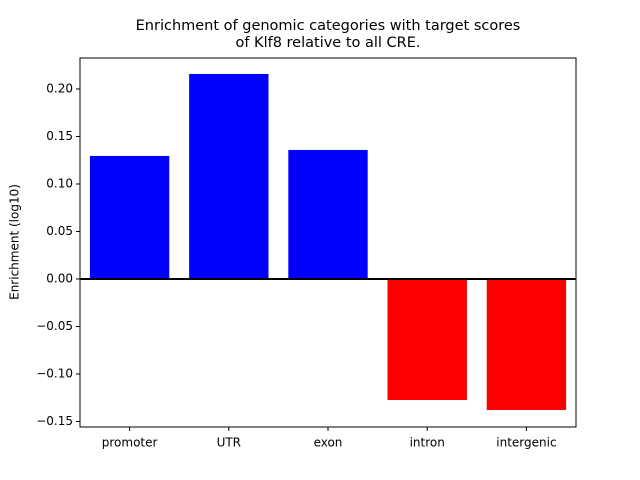 The height and width of the screenshot is (480, 640). Describe the element at coordinates (54, 421) in the screenshot. I see `y-tick-label: −0.15` at that location.